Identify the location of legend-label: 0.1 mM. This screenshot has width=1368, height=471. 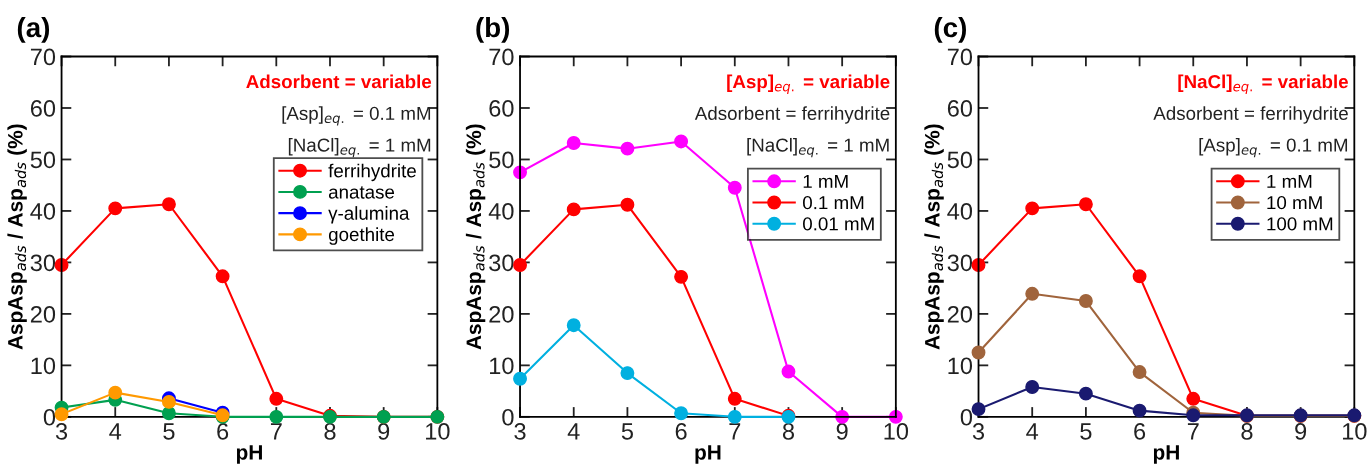
(833, 203).